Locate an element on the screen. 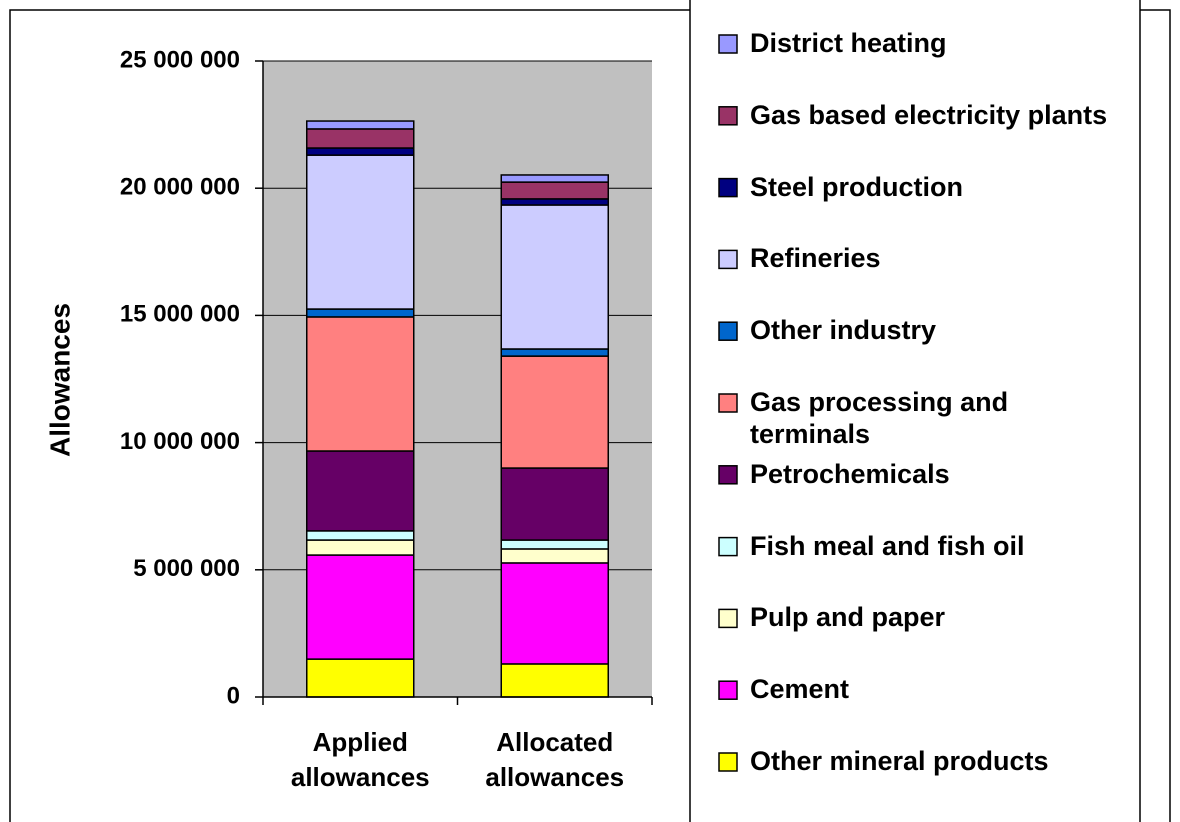 The height and width of the screenshot is (822, 1180). y-tick-label: 20 000 000 is located at coordinates (180, 187).